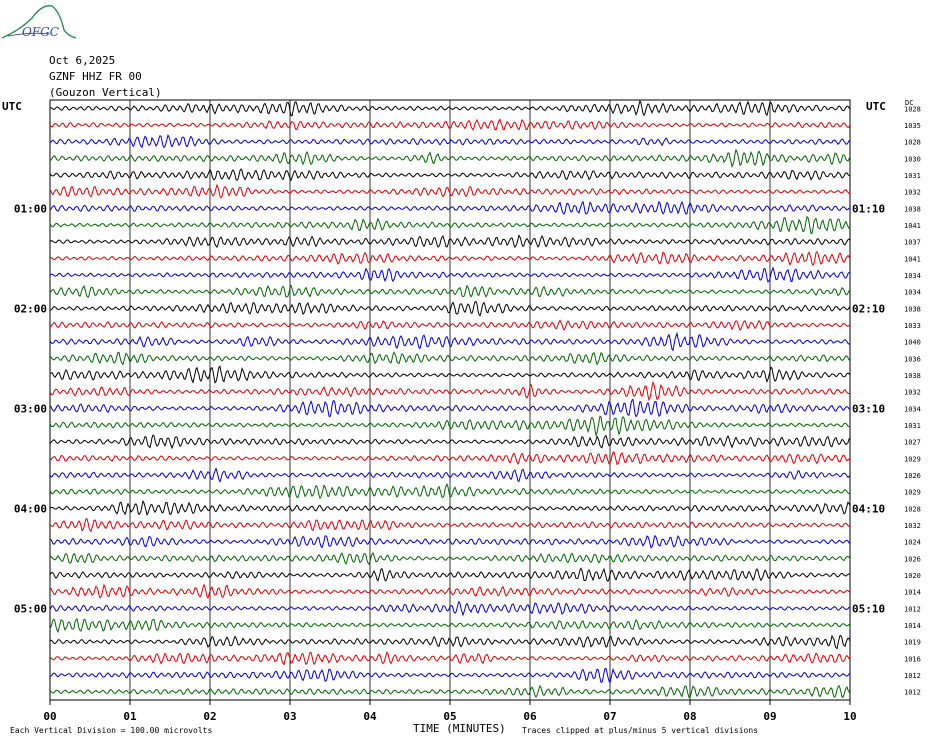  What do you see at coordinates (459, 728) in the screenshot?
I see `x-axis-title: TIME (MINUTES)` at bounding box center [459, 728].